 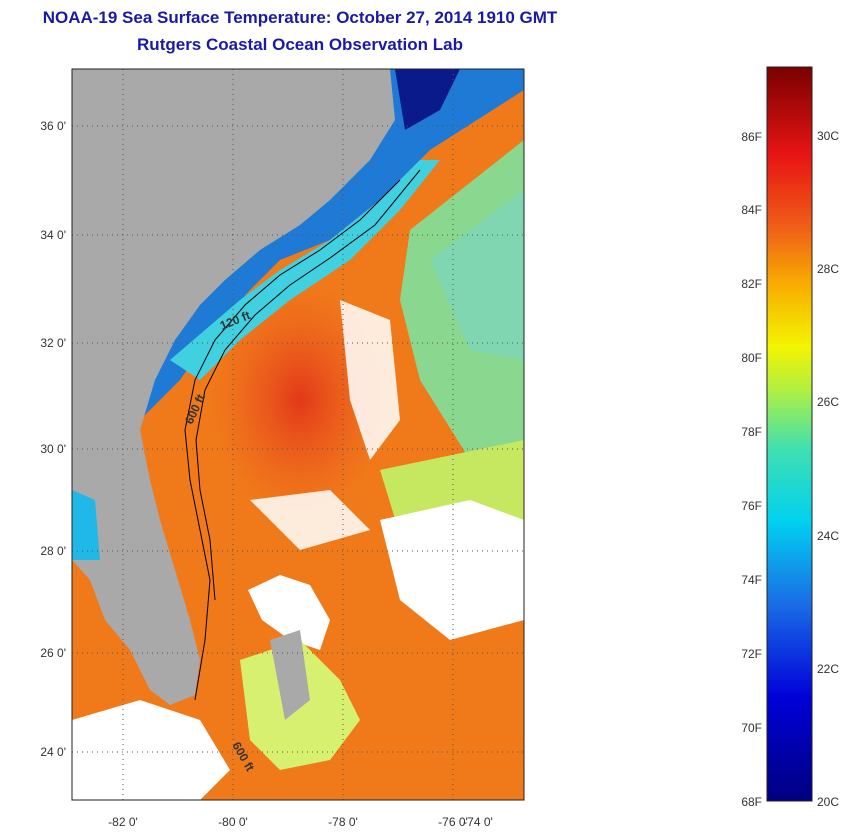 What do you see at coordinates (828, 136) in the screenshot?
I see `celsius-label: 30C` at bounding box center [828, 136].